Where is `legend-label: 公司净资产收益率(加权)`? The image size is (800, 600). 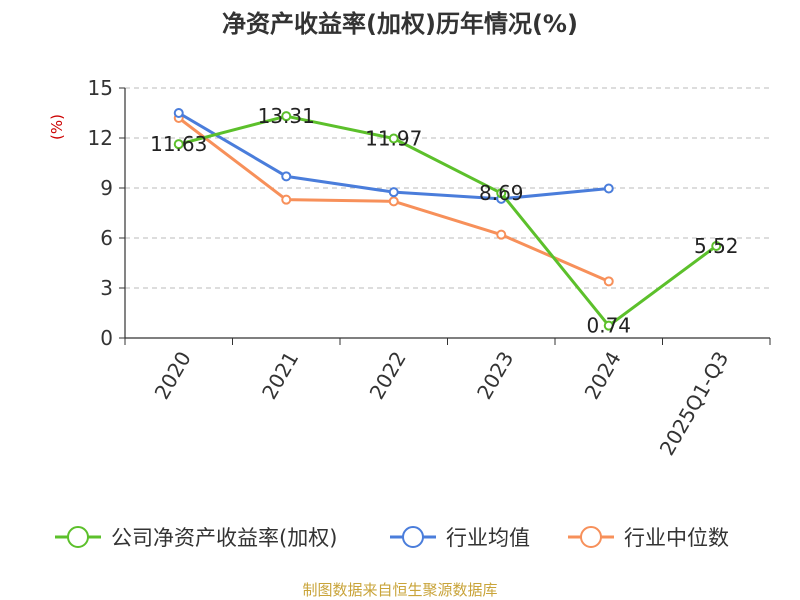
legend-label: 公司净资产收益率(加权) is located at coordinates (224, 538).